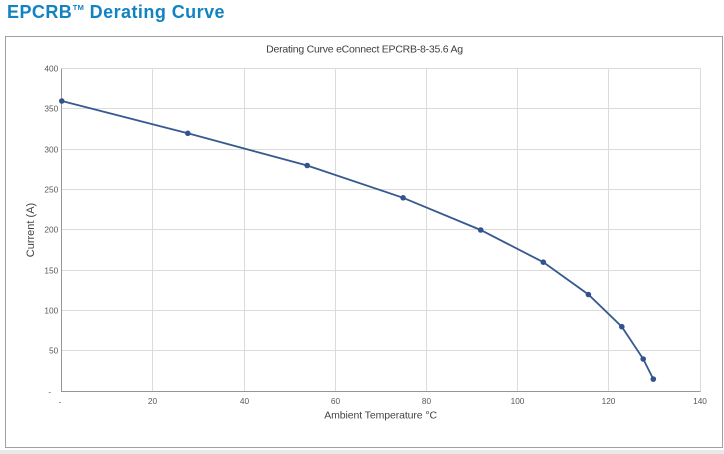 The width and height of the screenshot is (724, 454). What do you see at coordinates (609, 401) in the screenshot?
I see `svg-text: 120` at bounding box center [609, 401].